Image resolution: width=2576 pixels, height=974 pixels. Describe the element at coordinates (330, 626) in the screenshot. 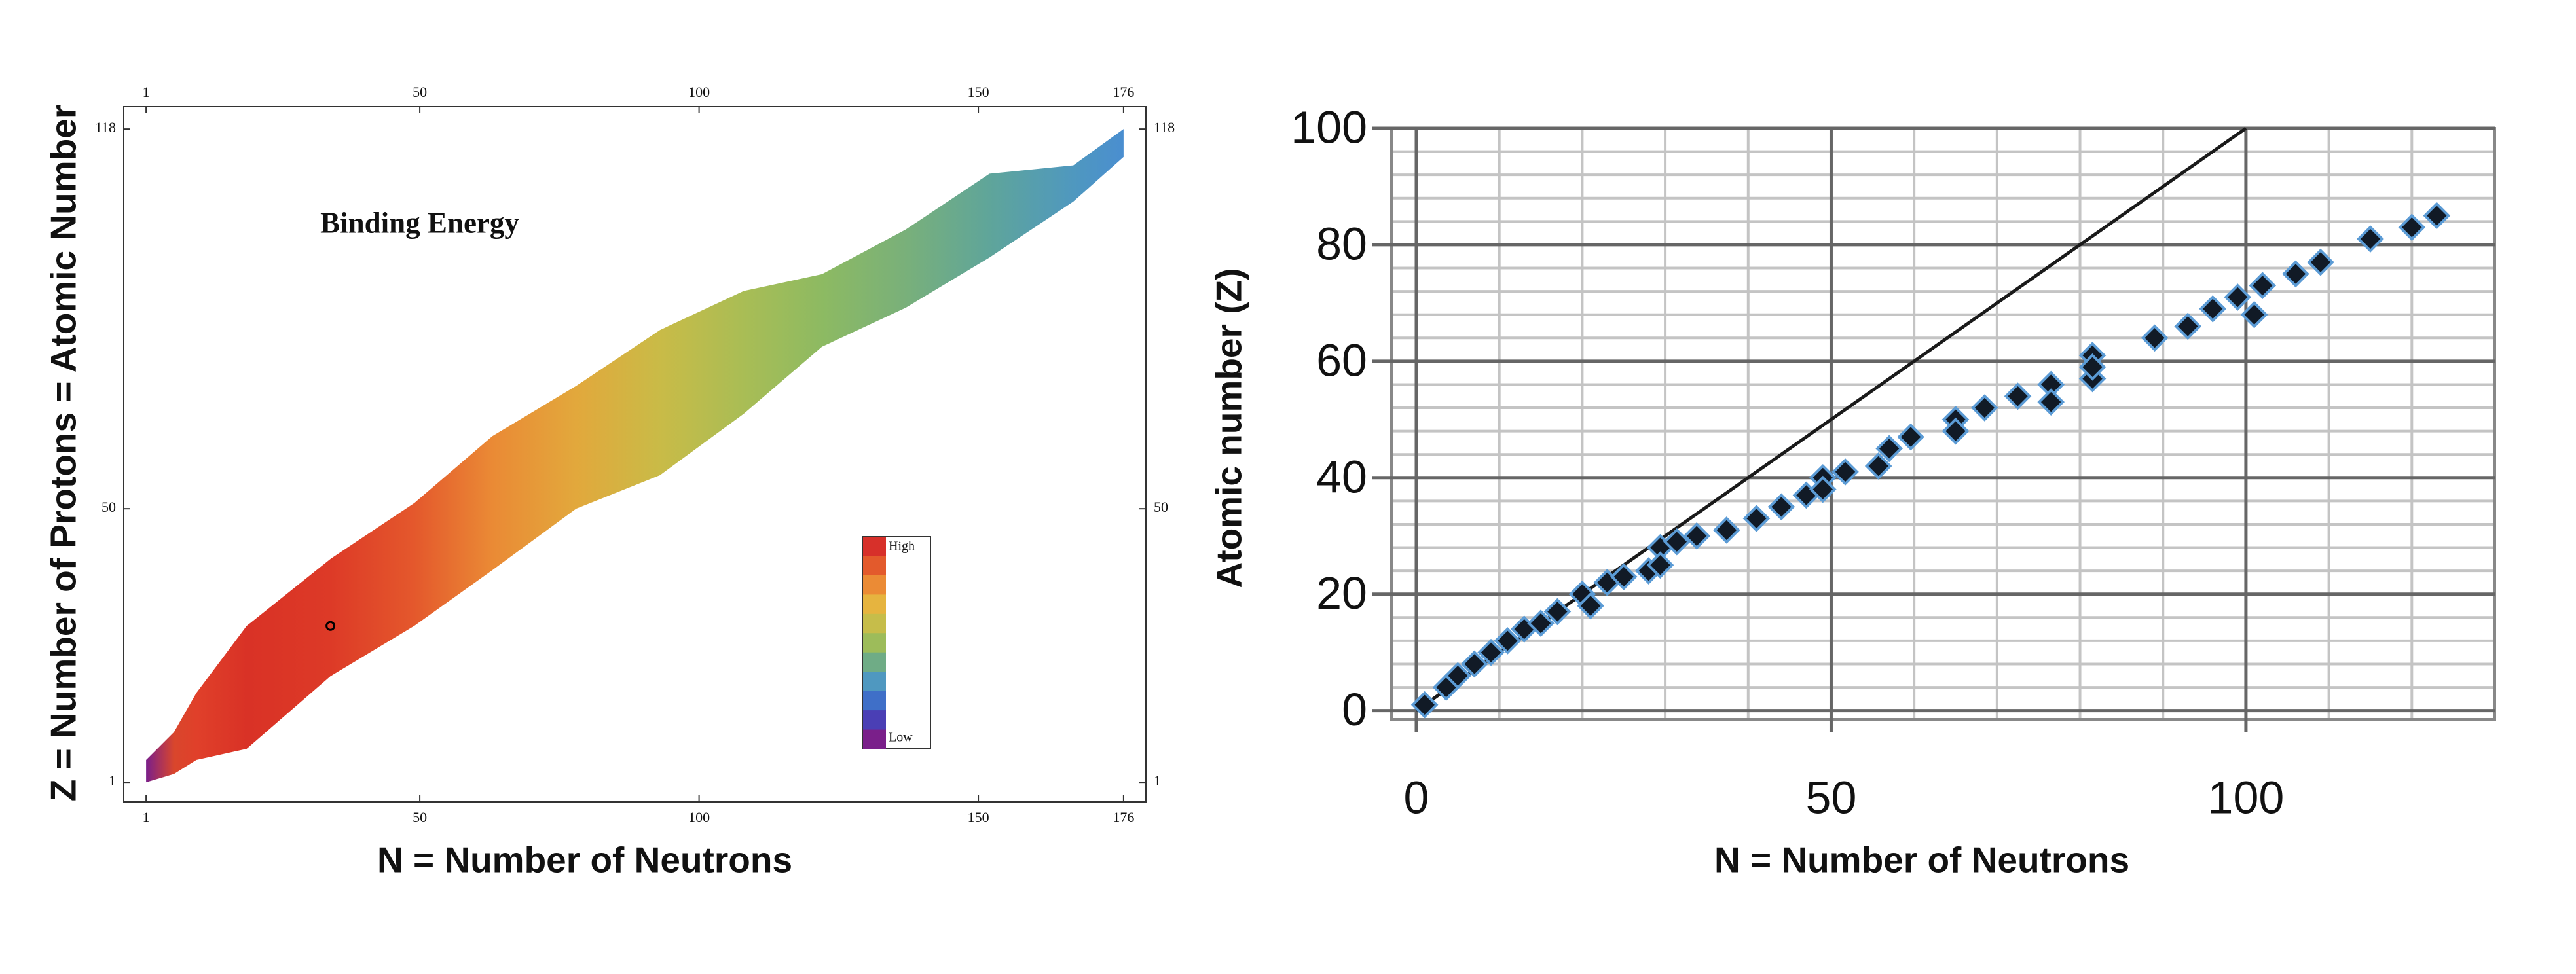

I see `highlight-marker` at that location.